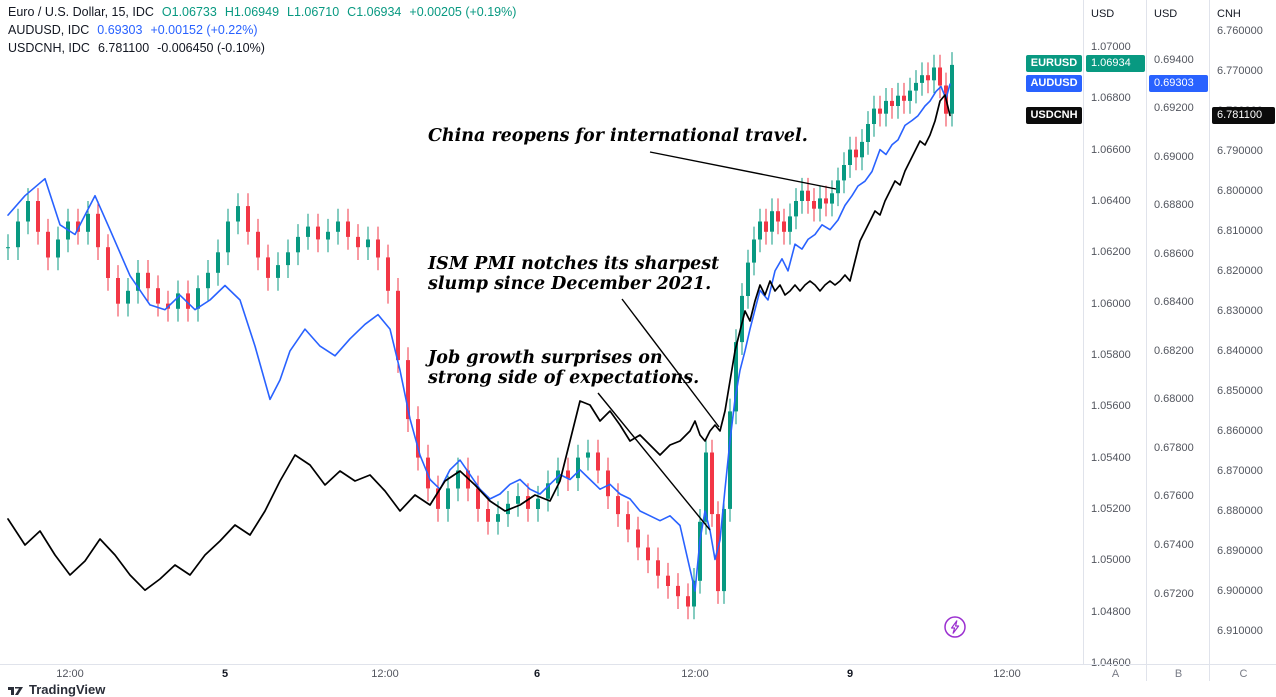  What do you see at coordinates (1174, 253) in the screenshot?
I see `axis-tick-label: 0.68600` at bounding box center [1174, 253].